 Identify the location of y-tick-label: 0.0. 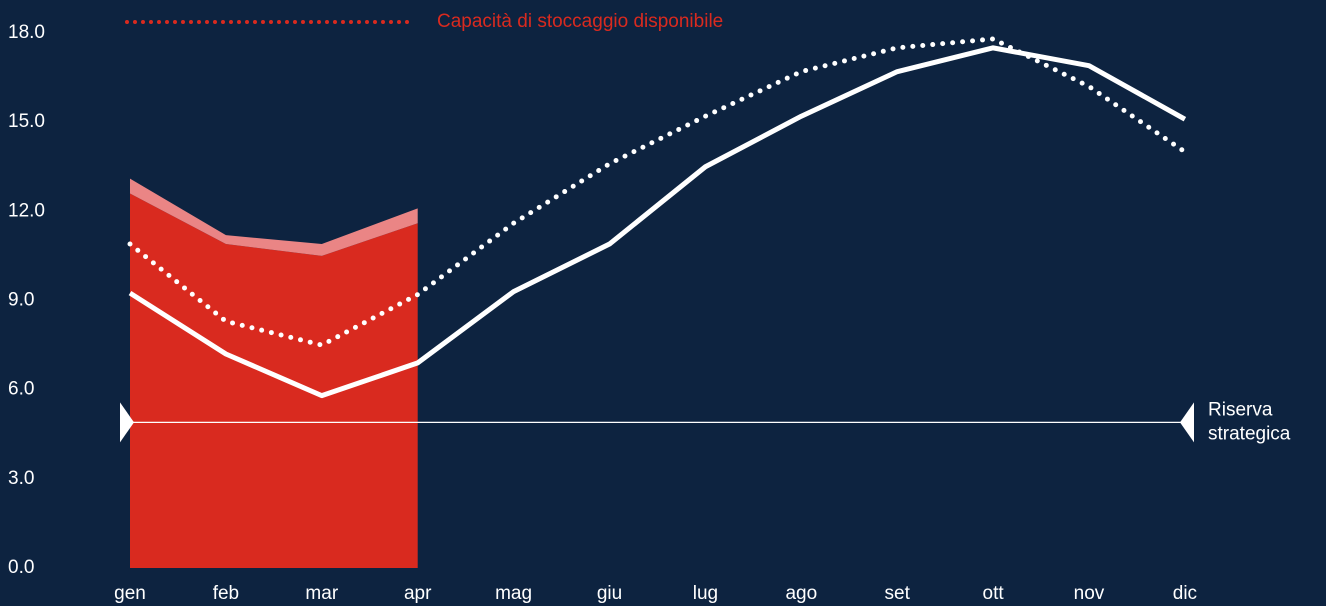
(21, 567).